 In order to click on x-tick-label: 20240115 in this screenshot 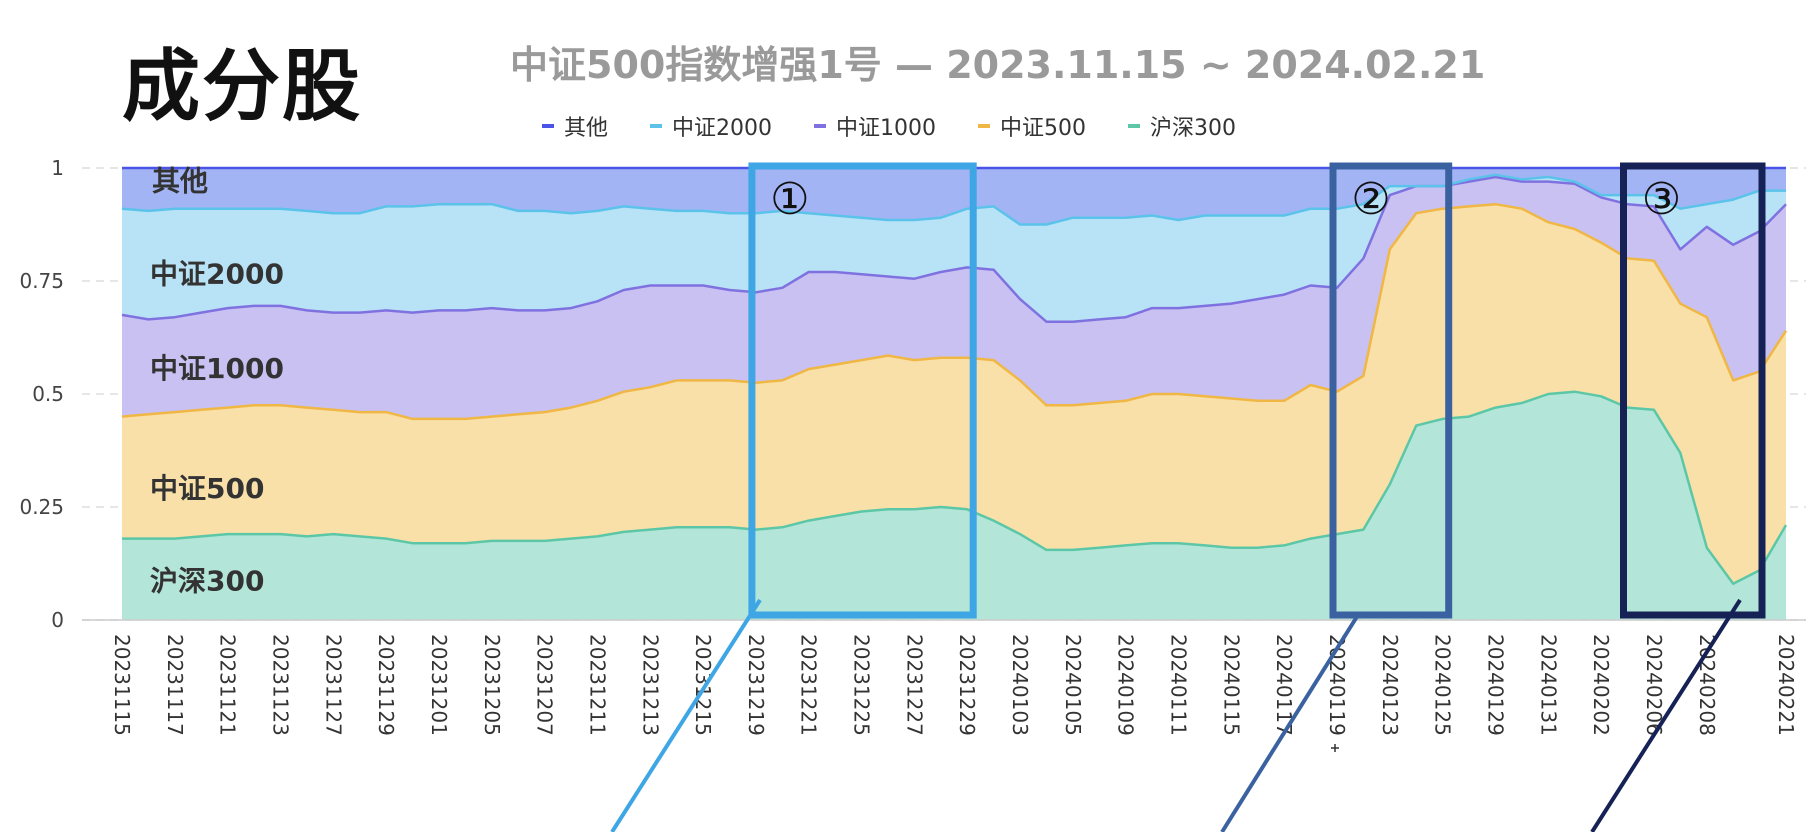, I will do `click(1231, 685)`.